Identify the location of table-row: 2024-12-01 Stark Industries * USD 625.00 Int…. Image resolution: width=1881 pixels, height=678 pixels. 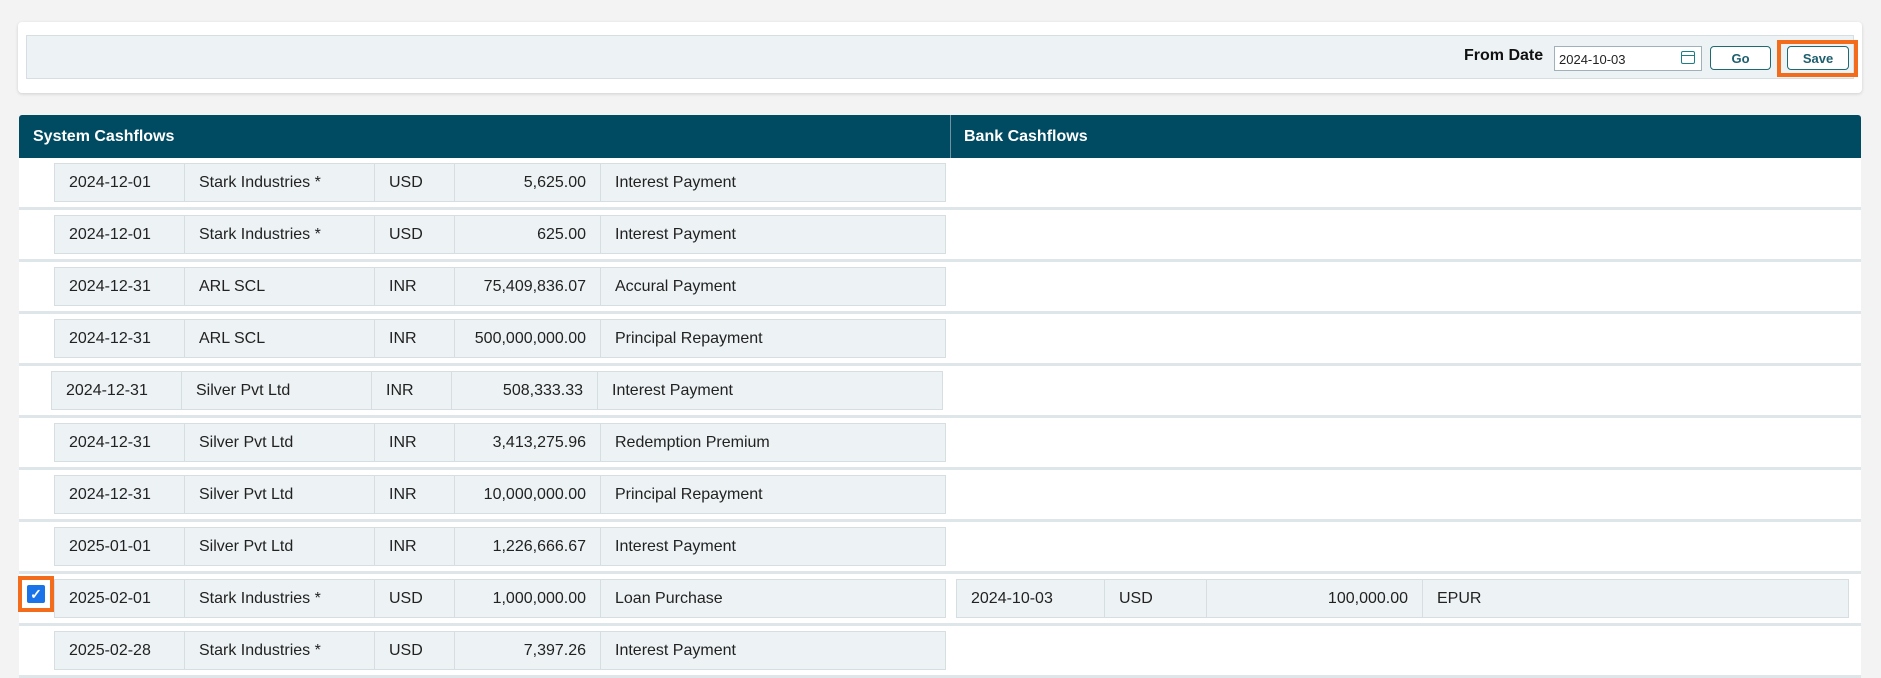
(940, 236).